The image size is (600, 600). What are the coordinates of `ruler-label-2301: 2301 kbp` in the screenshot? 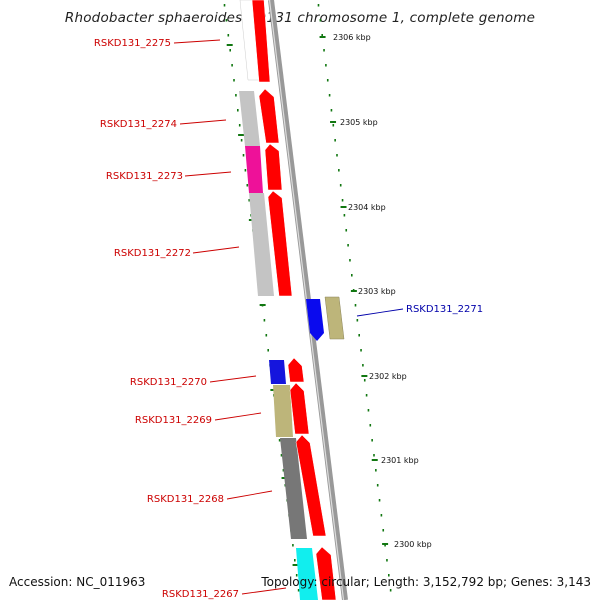 It's located at (400, 460).